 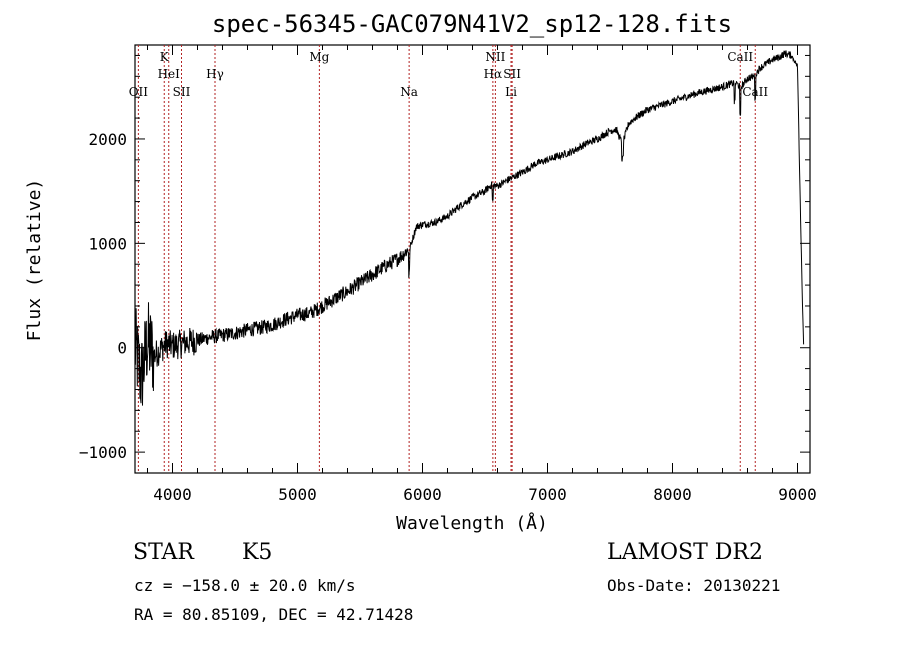 What do you see at coordinates (547, 494) in the screenshot?
I see `x-tick-label: 7000` at bounding box center [547, 494].